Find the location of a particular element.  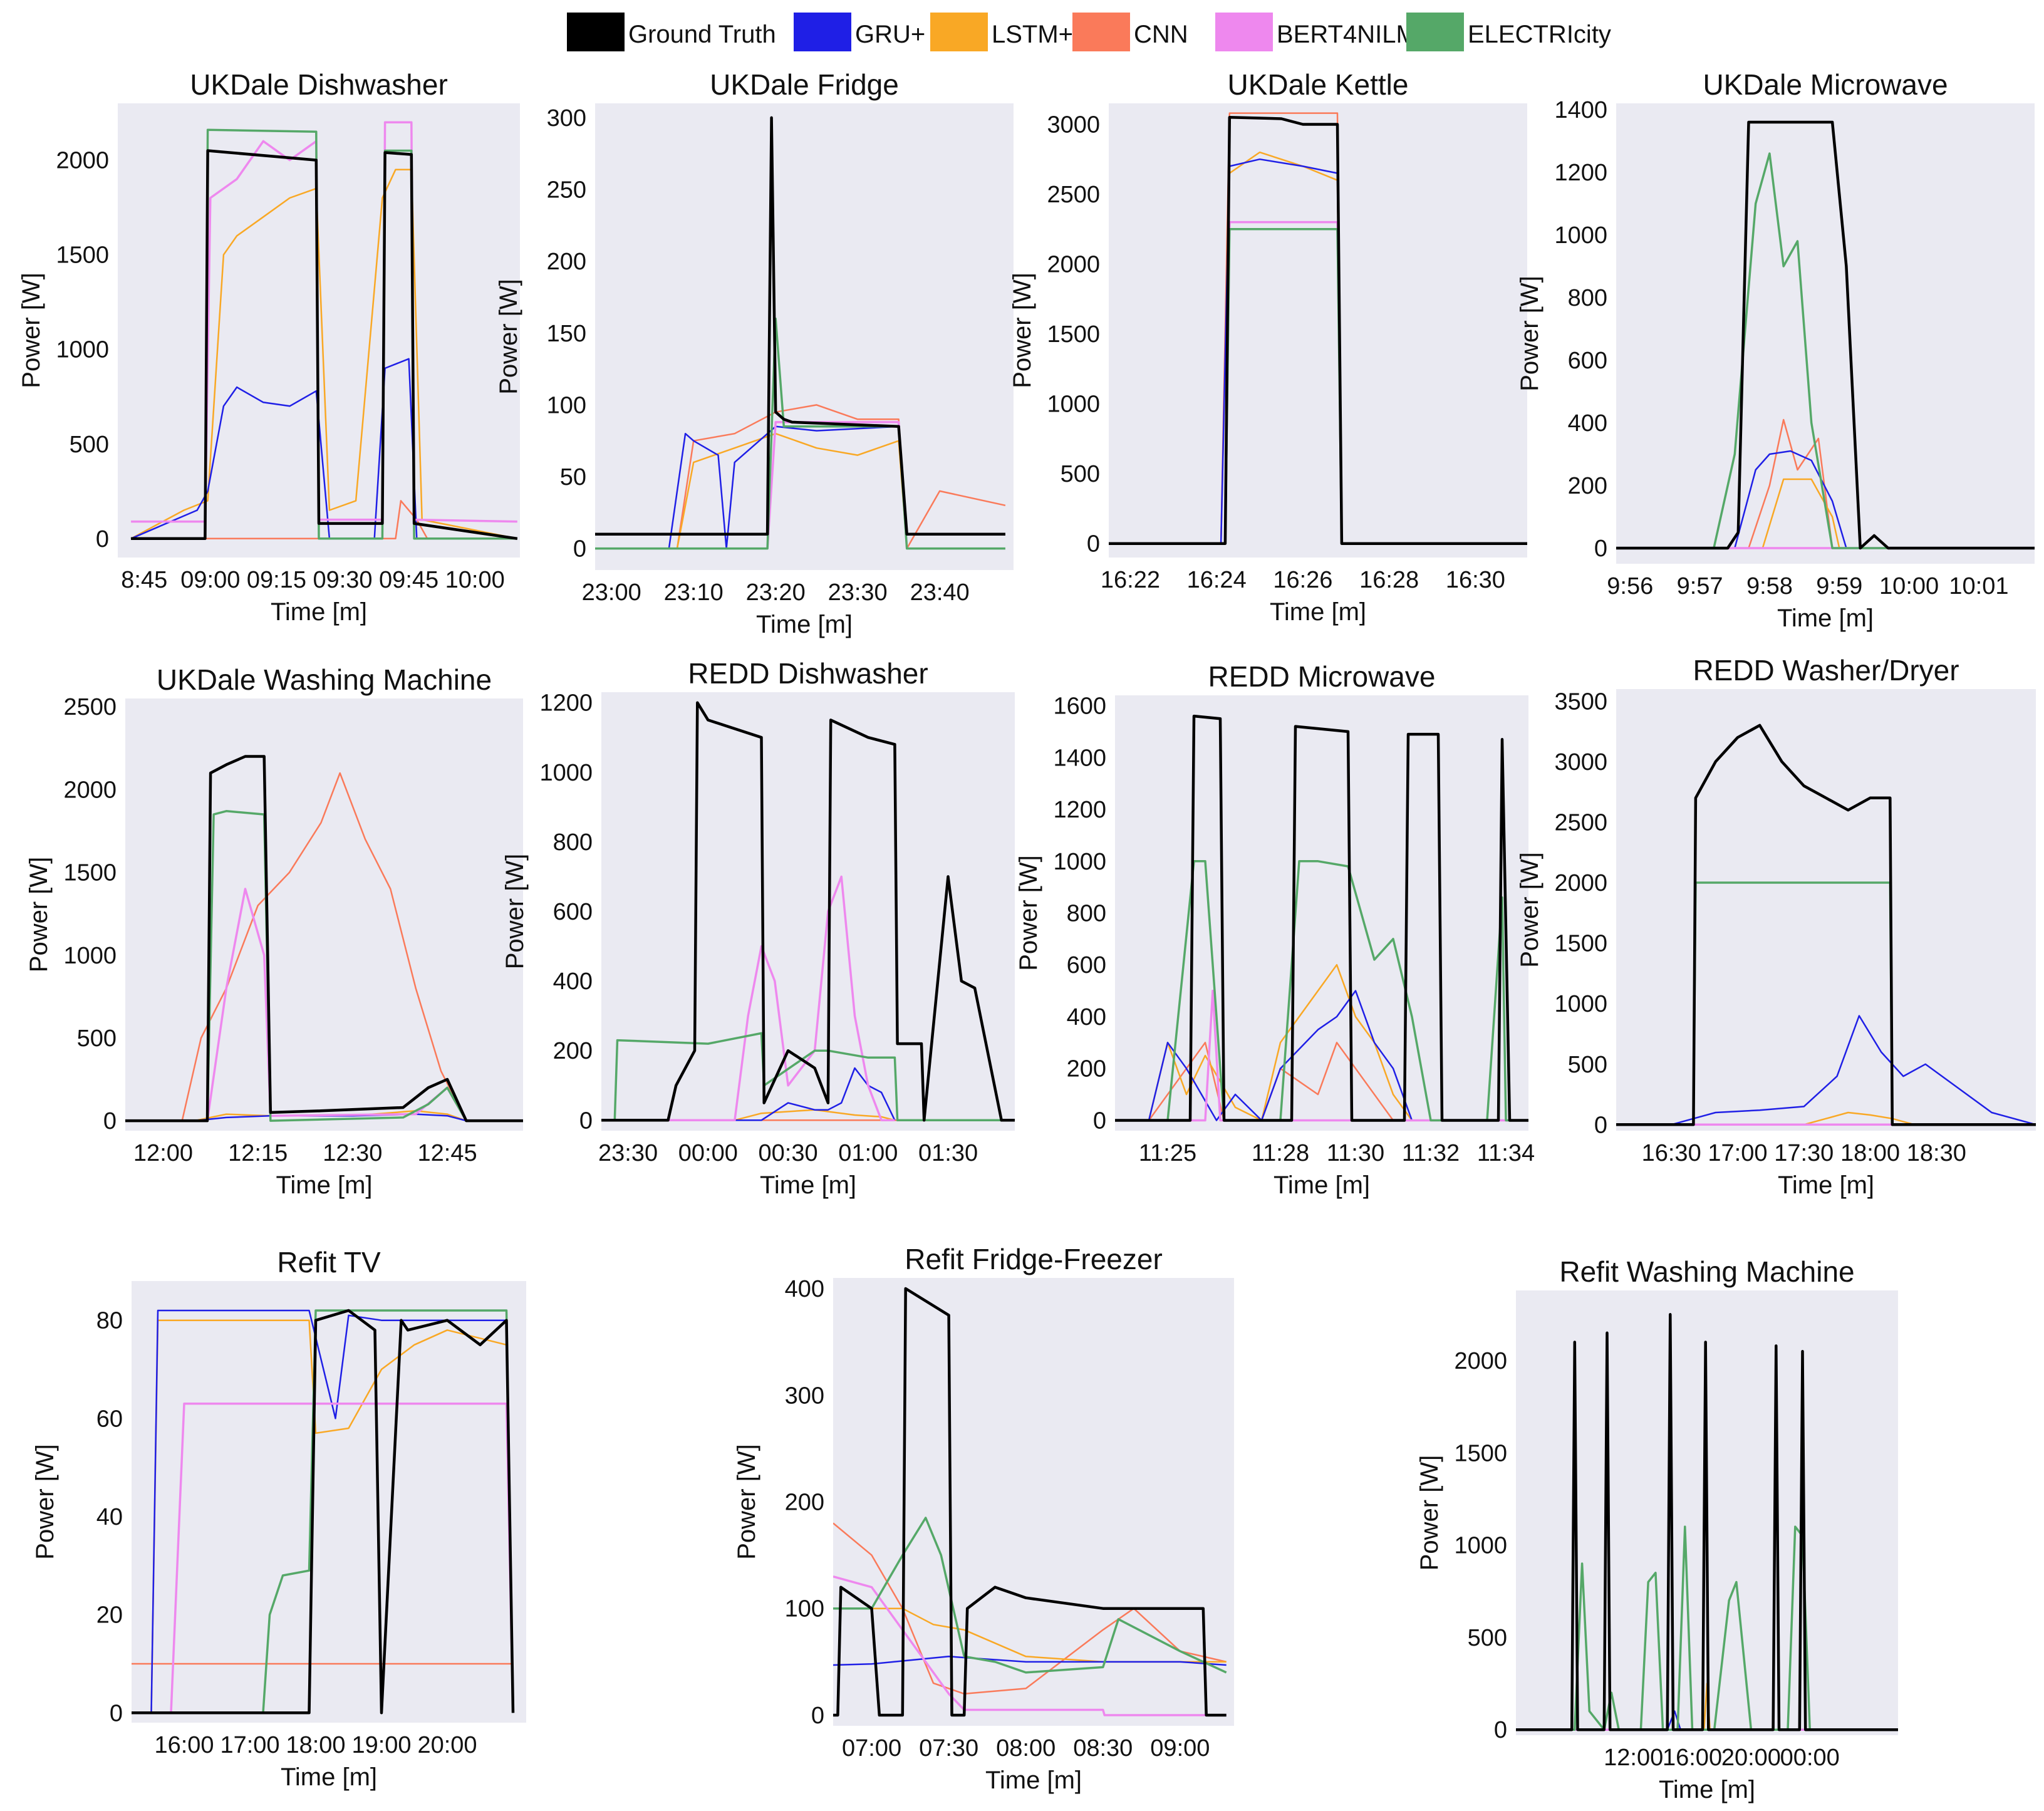

legend-label-bert4nilm: BERT4NILM is located at coordinates (1347, 34).